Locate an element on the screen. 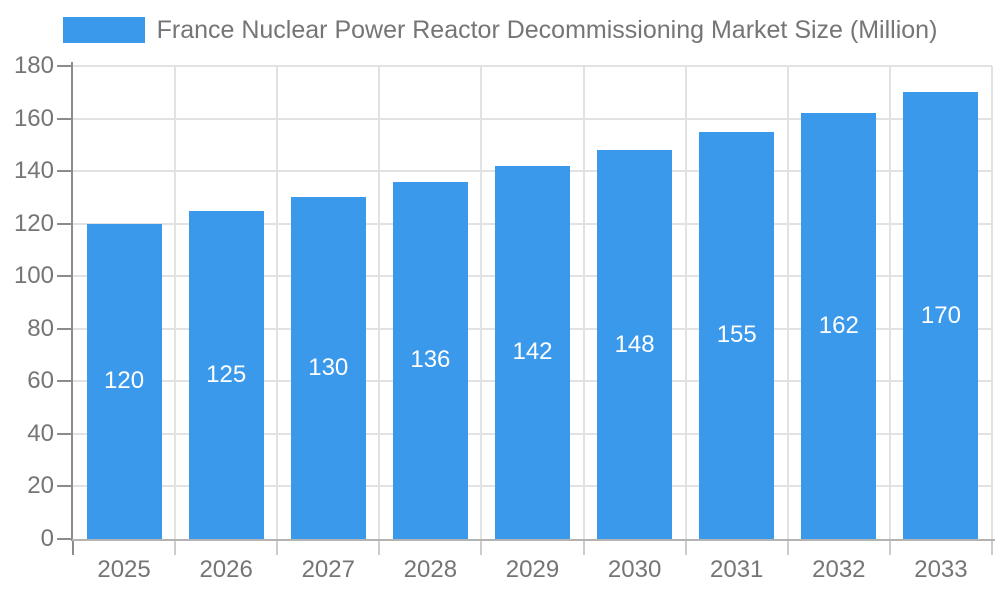  bar-value-label: 142 is located at coordinates (532, 352).